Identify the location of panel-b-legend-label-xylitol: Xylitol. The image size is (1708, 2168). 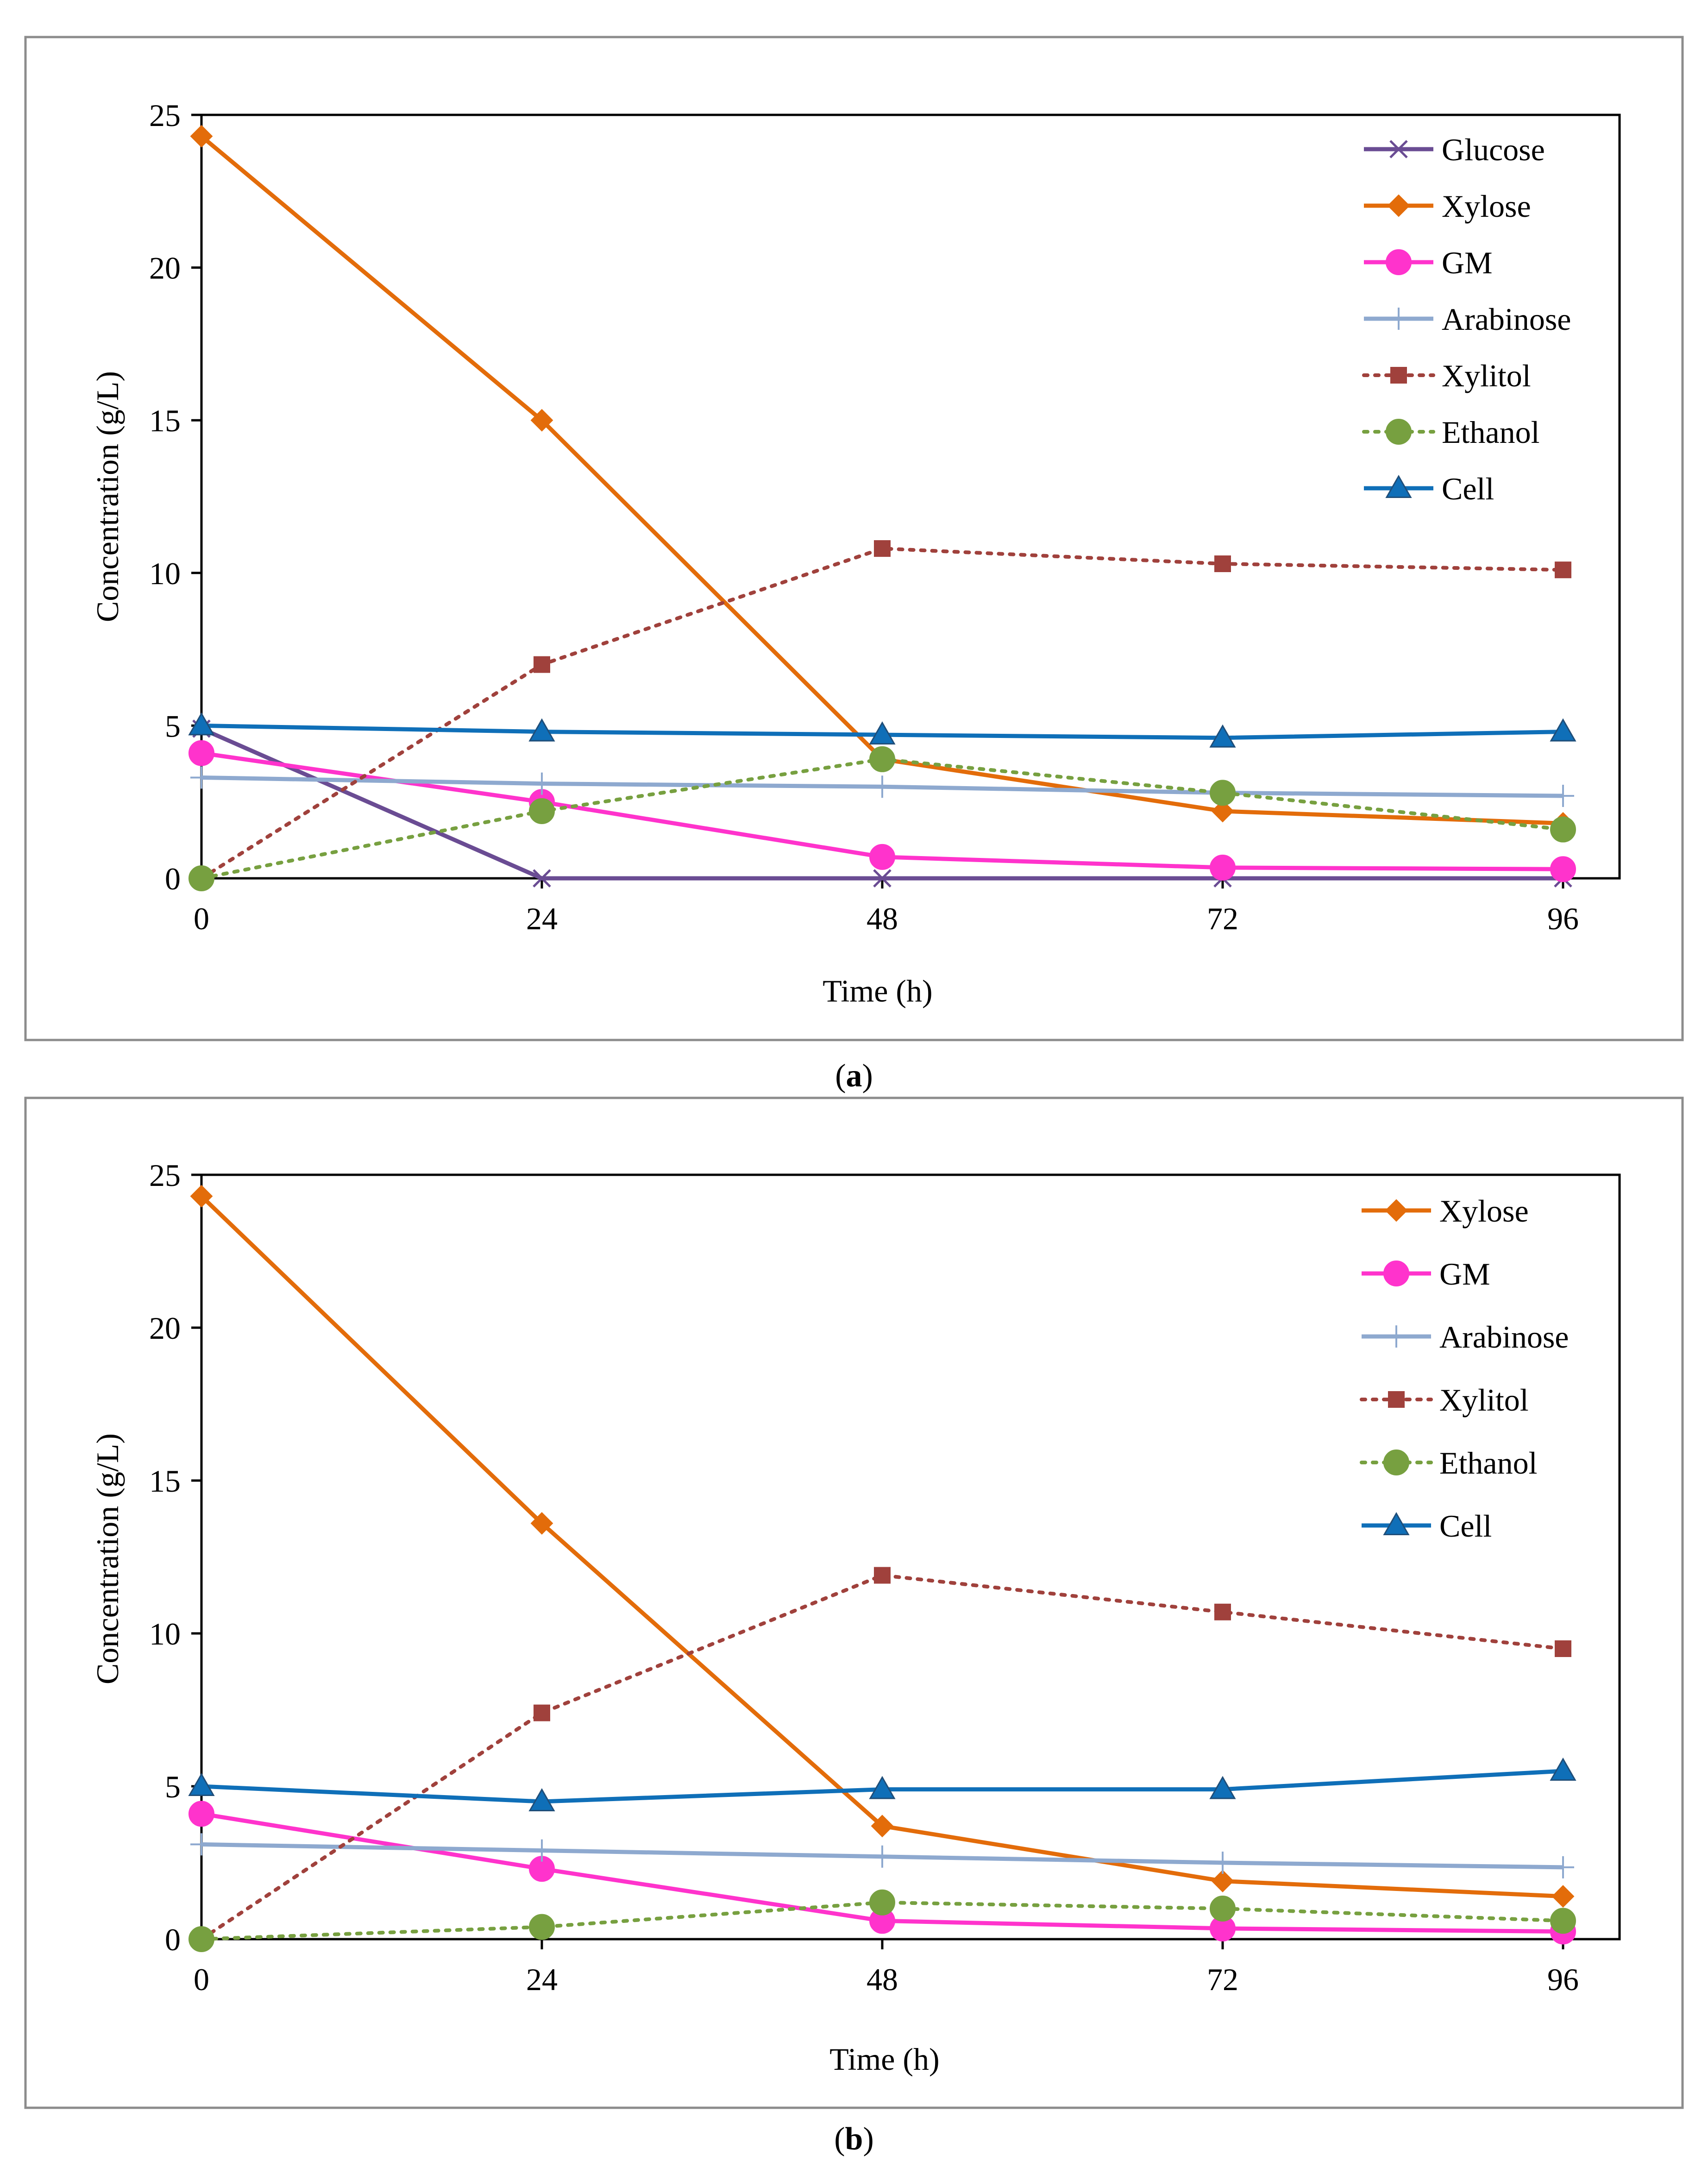
(1484, 1400).